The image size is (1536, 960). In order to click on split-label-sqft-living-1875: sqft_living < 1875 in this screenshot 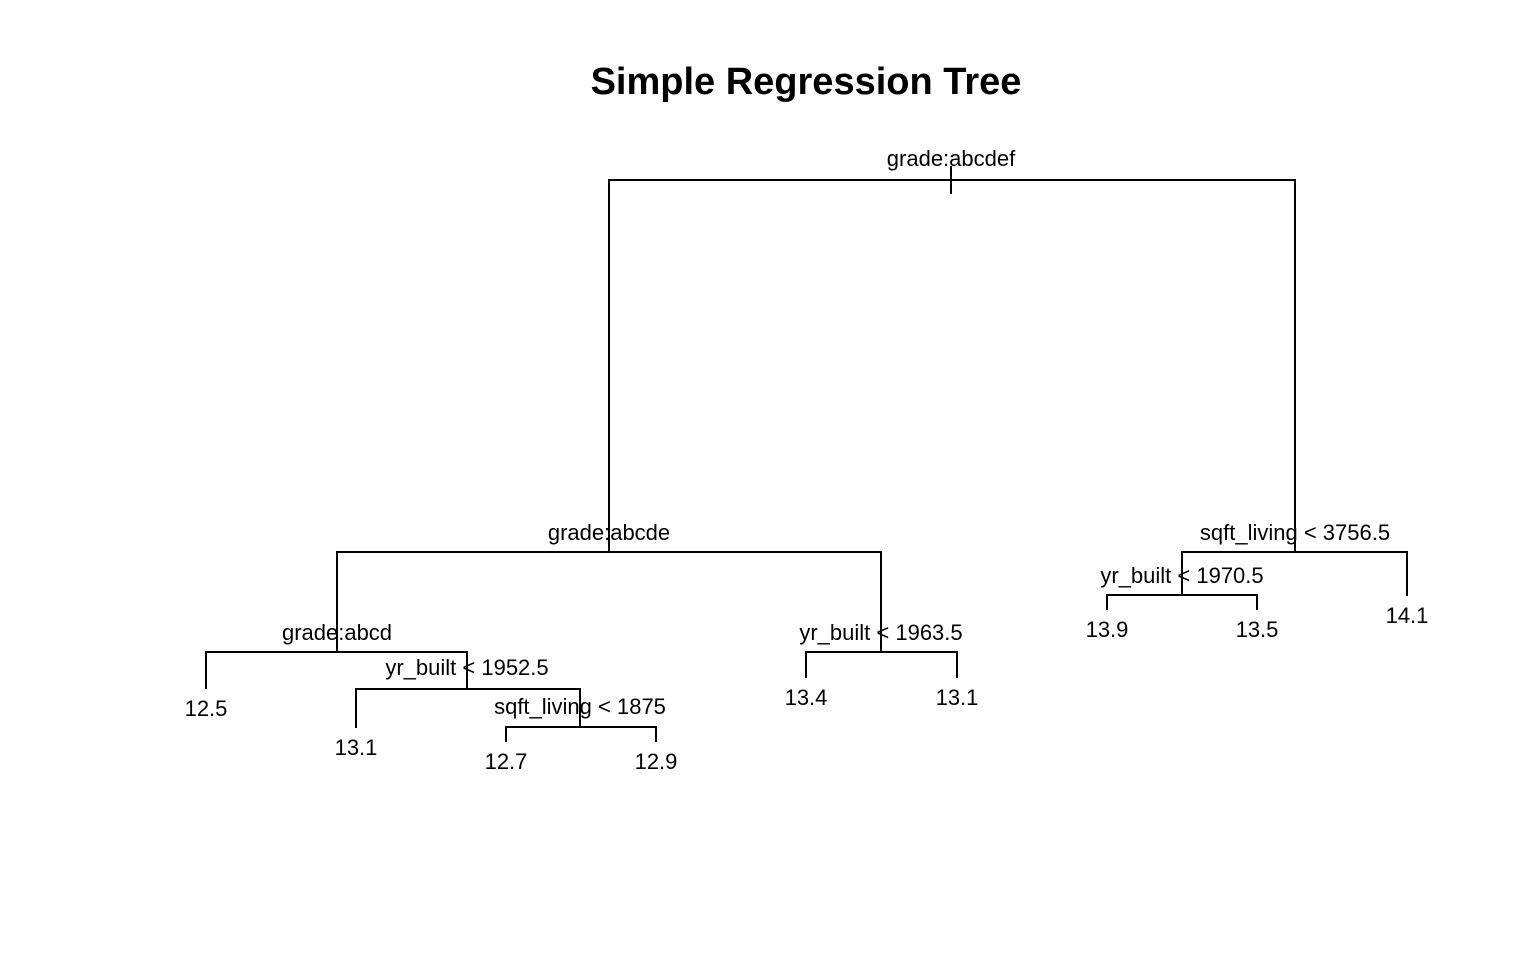, I will do `click(580, 706)`.